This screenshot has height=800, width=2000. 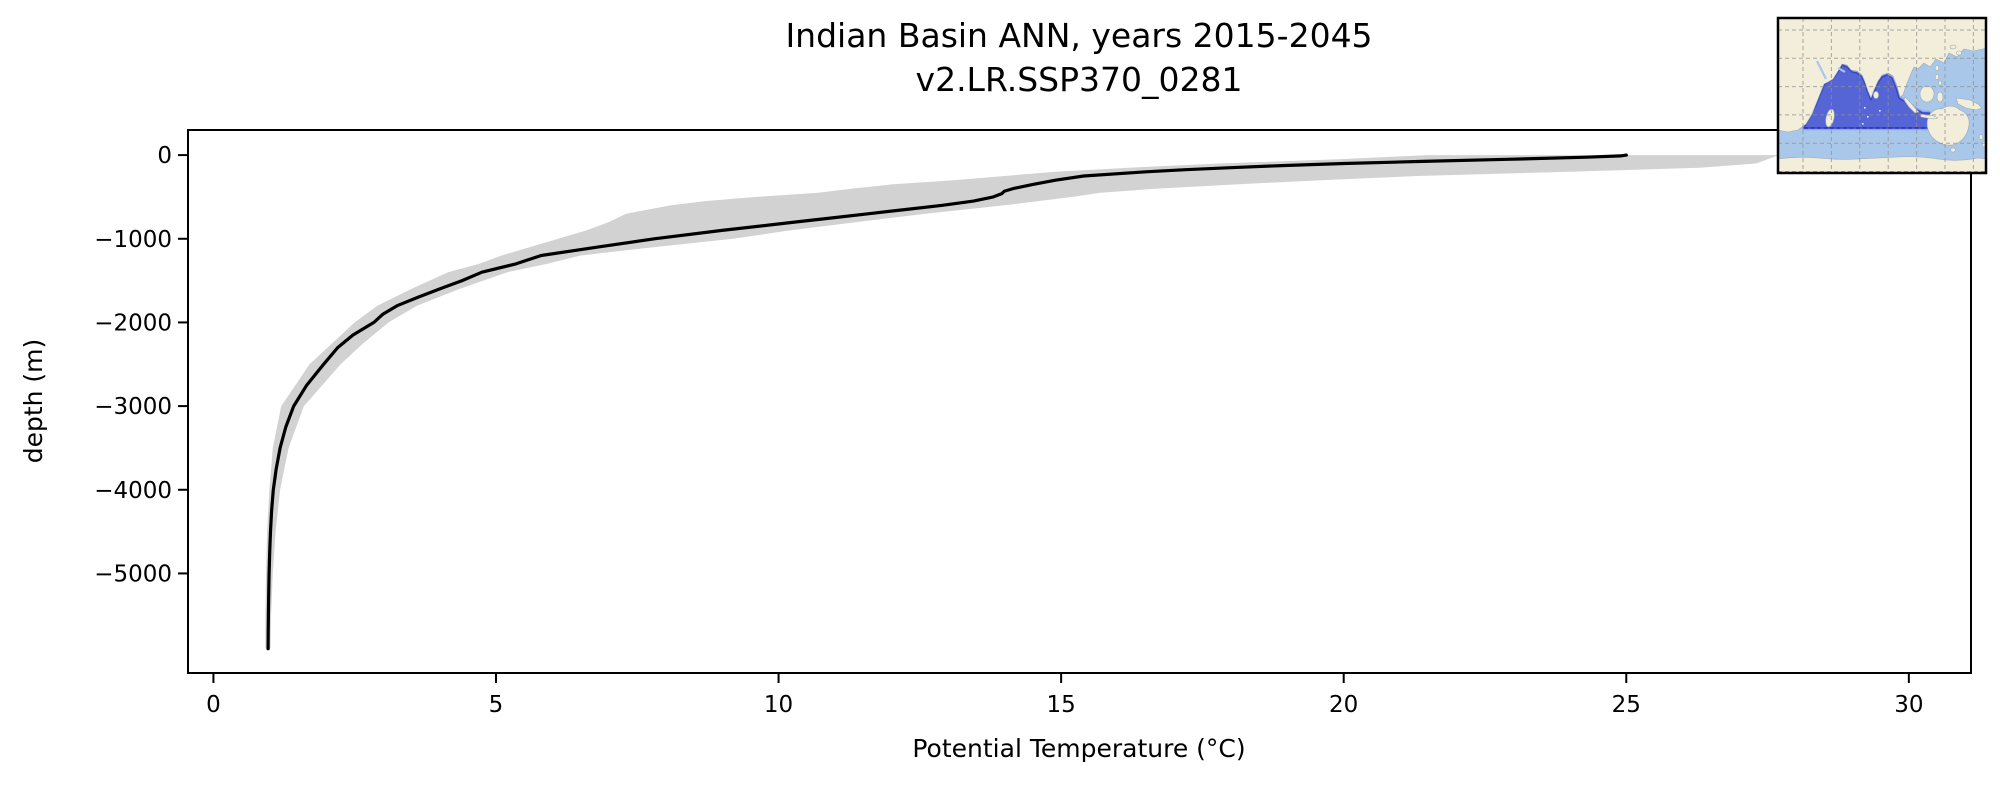 I want to click on x-tick-label: 10, so click(x=778, y=705).